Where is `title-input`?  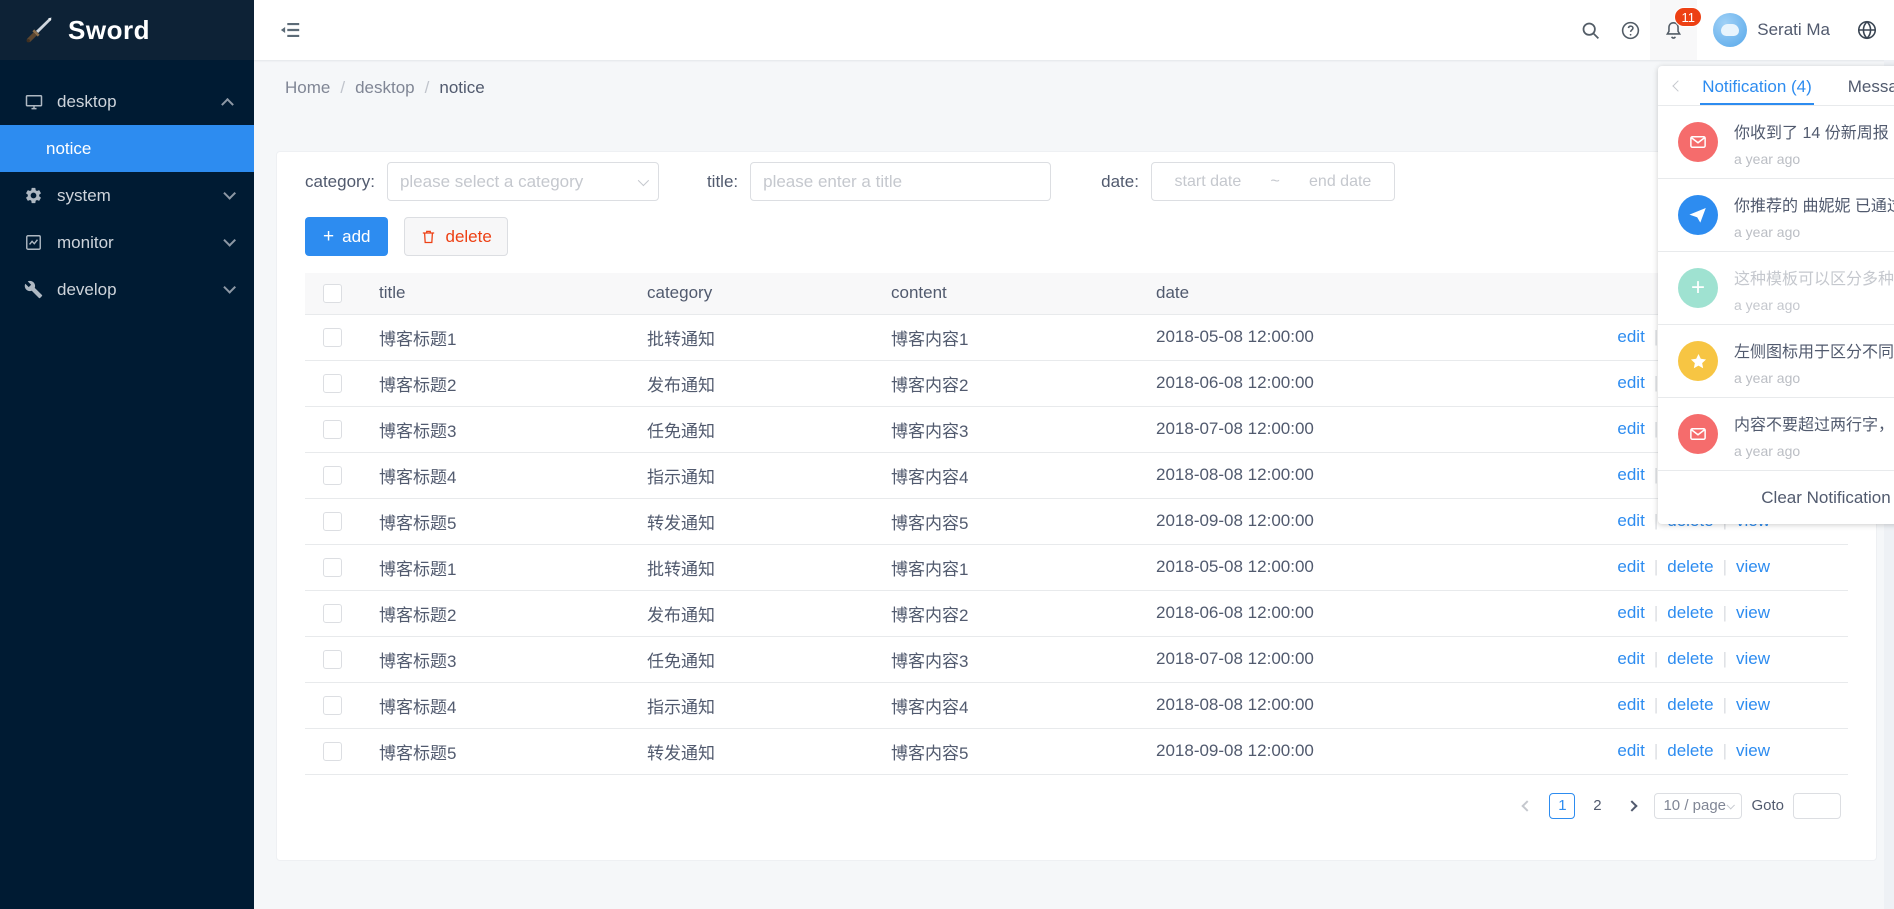 title-input is located at coordinates (901, 181).